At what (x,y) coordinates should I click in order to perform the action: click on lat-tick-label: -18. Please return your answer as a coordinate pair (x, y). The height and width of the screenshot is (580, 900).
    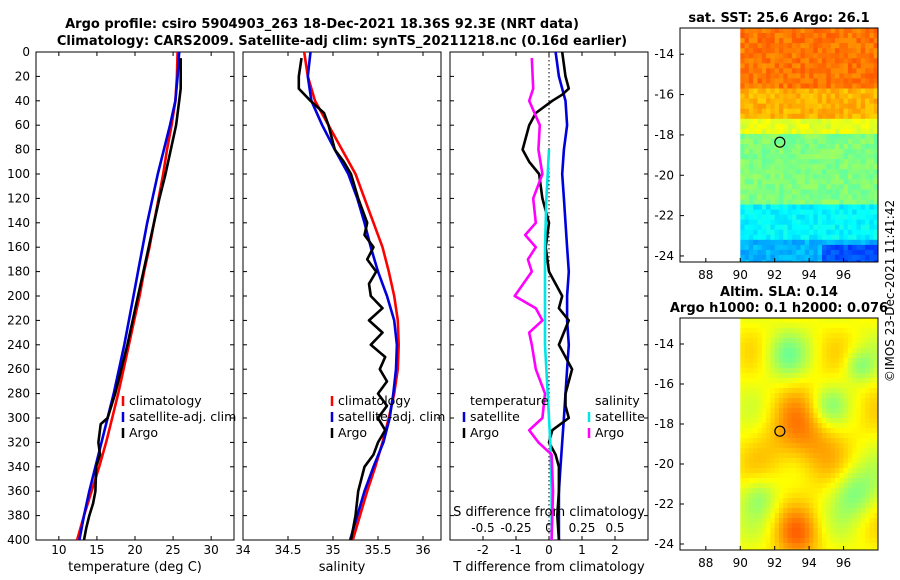
    Looking at the image, I should click on (664, 135).